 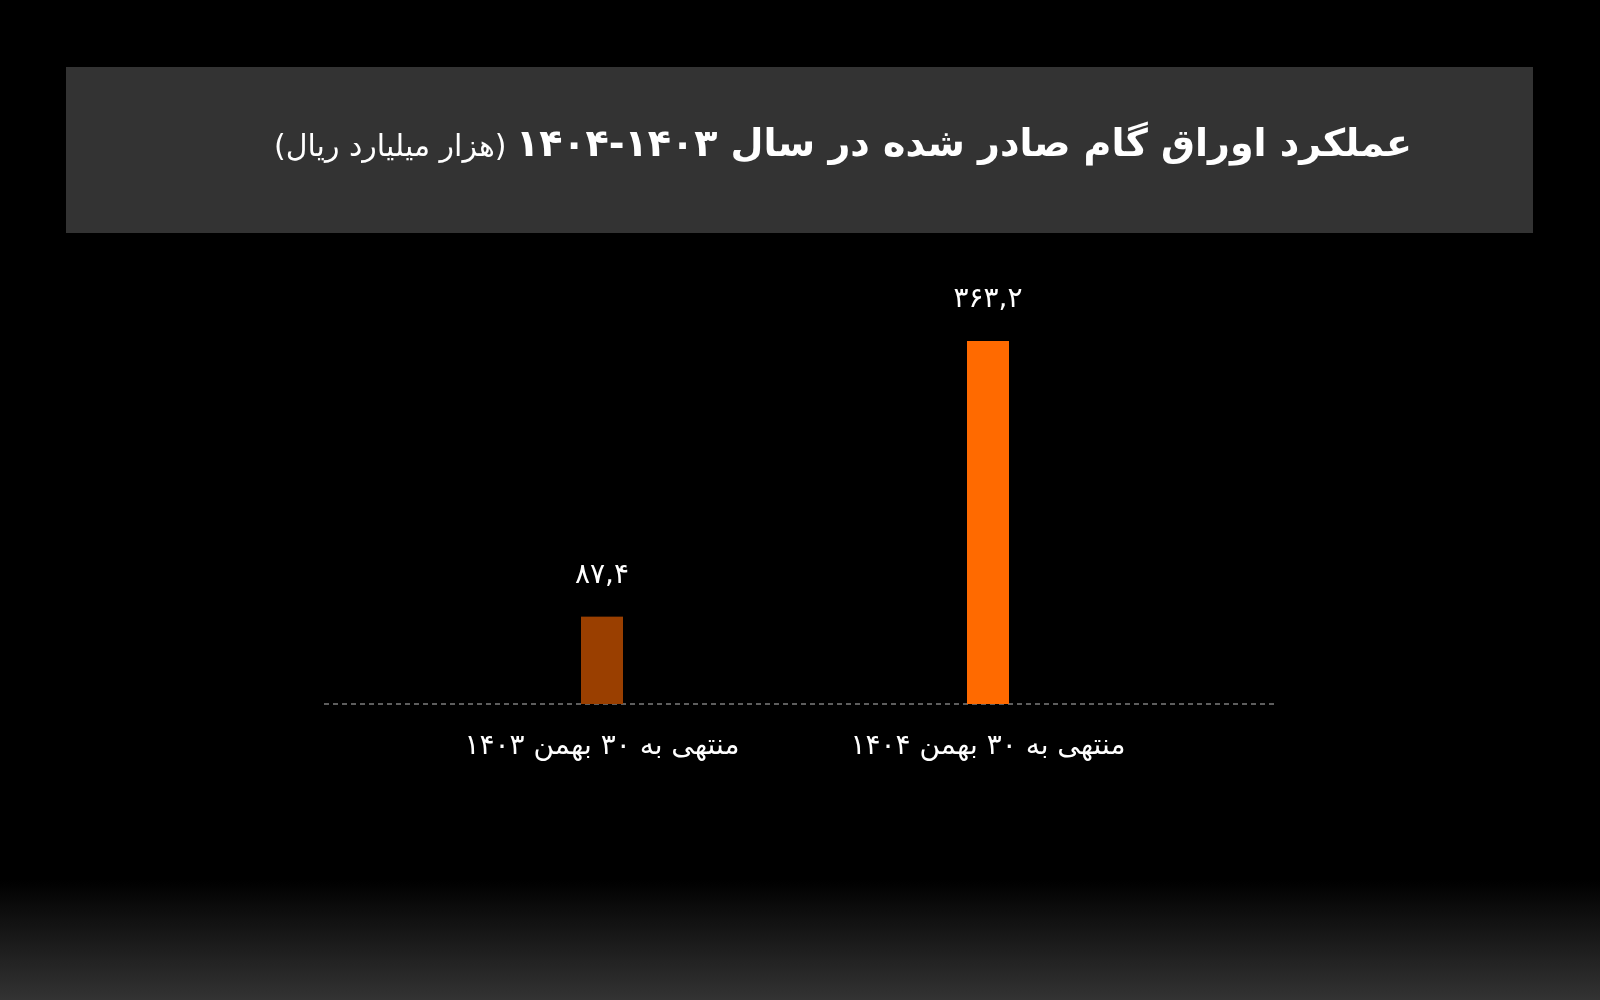 What do you see at coordinates (988, 297) in the screenshot?
I see `data-label: ۳۶۳,۲` at bounding box center [988, 297].